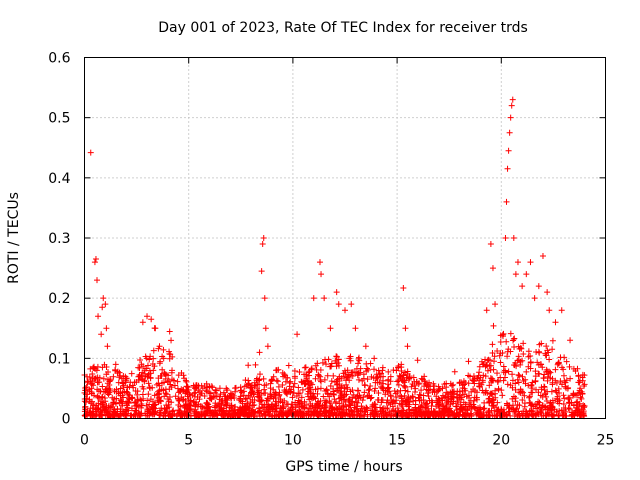 Image resolution: width=640 pixels, height=480 pixels. Describe the element at coordinates (59, 239) in the screenshot. I see `y-tick-label: 0.3` at that location.